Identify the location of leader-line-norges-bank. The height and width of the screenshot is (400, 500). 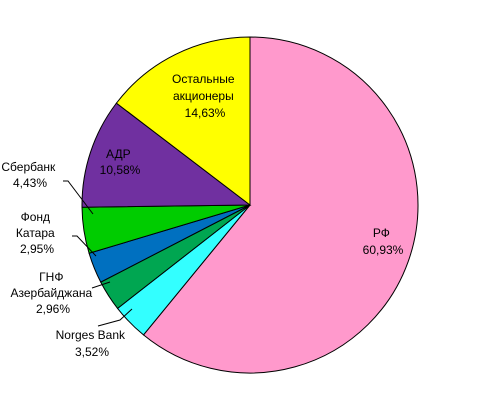
(115, 317).